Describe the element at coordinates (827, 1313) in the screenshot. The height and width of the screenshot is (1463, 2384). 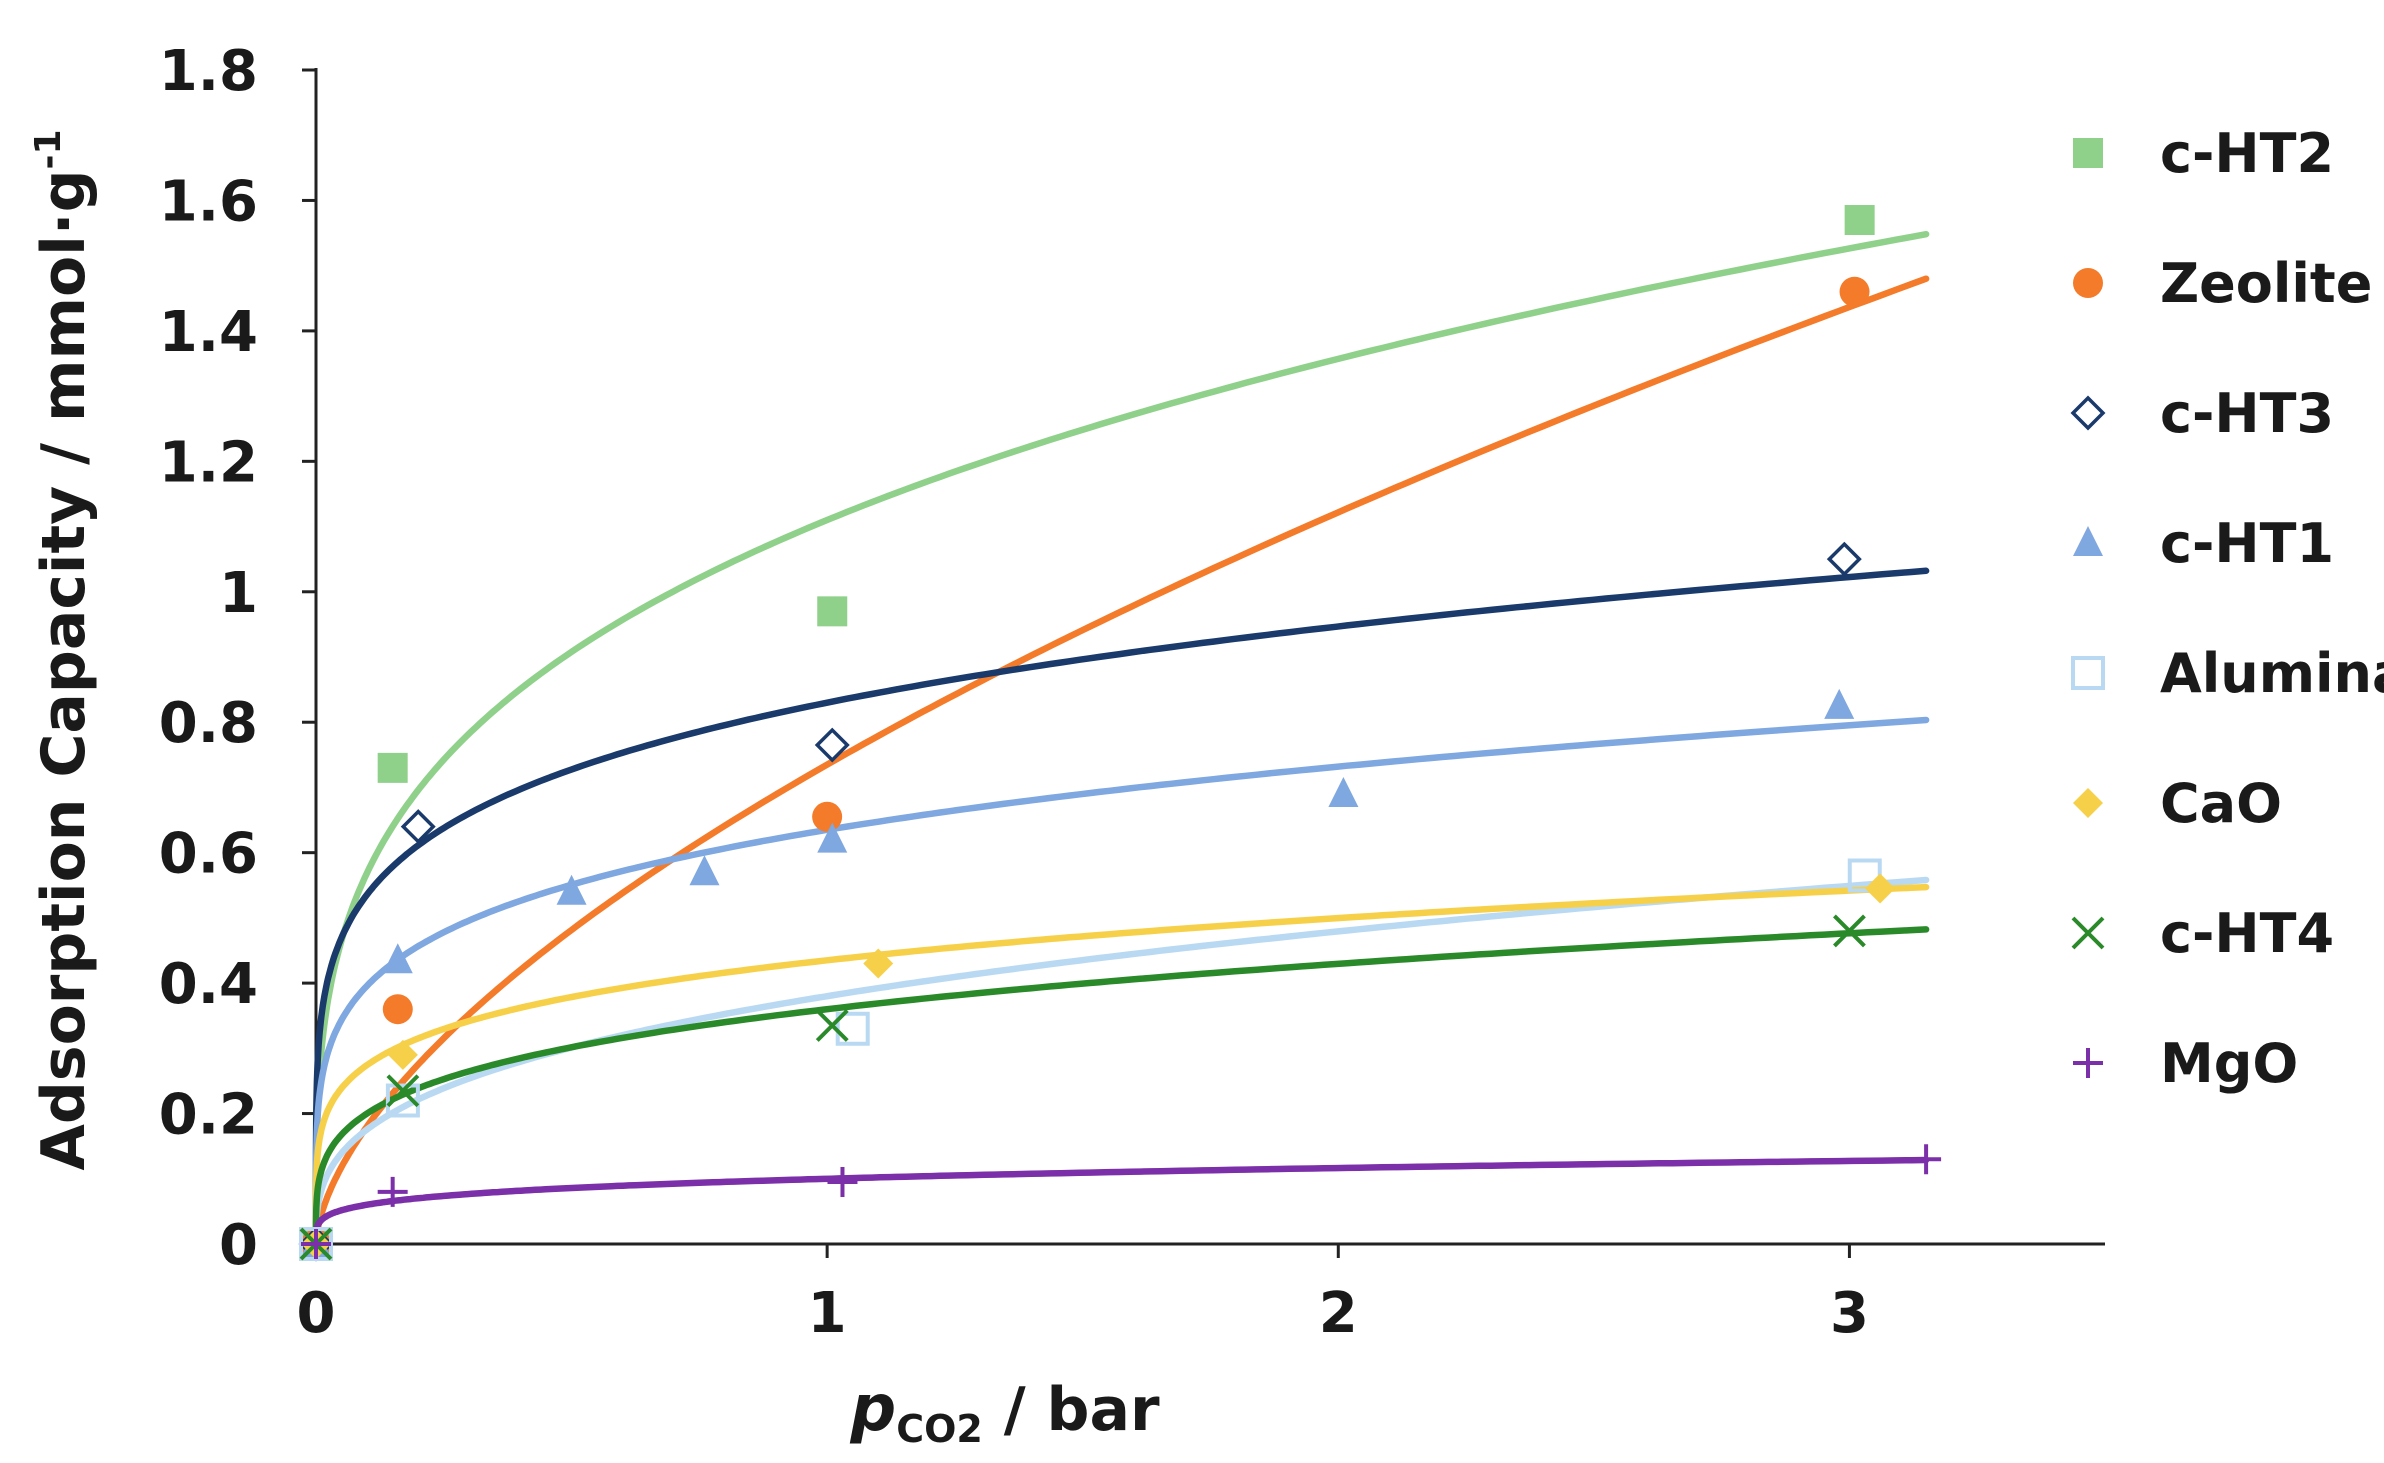
I see `x-tick-label: 1` at that location.